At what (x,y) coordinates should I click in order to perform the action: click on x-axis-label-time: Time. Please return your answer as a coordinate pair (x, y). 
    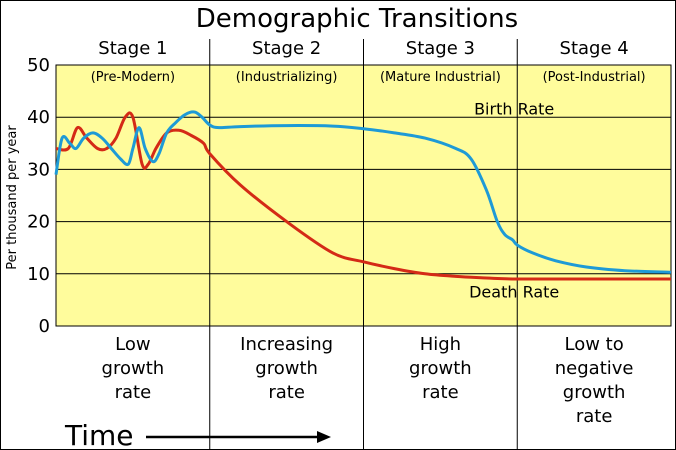
    Looking at the image, I should click on (99, 434).